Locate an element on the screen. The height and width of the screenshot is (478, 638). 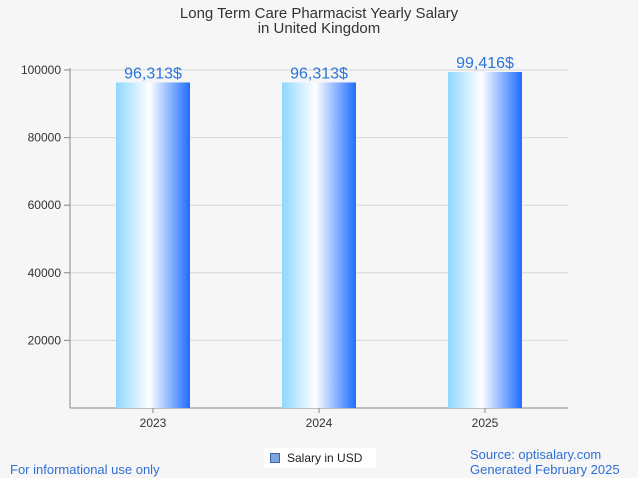
chart-title-line-2: in United Kingdom is located at coordinates (319, 28).